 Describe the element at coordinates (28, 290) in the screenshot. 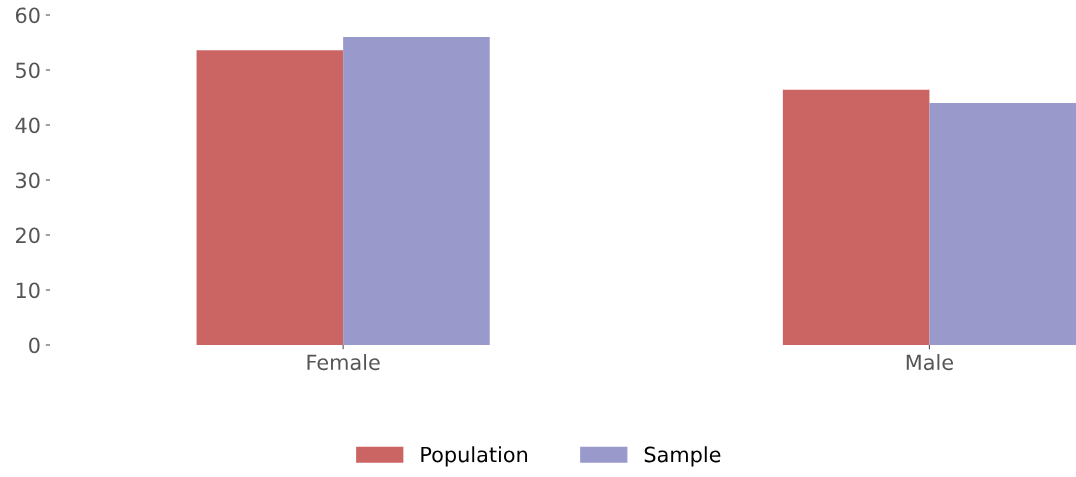

I see `y-tick-label: 10` at that location.